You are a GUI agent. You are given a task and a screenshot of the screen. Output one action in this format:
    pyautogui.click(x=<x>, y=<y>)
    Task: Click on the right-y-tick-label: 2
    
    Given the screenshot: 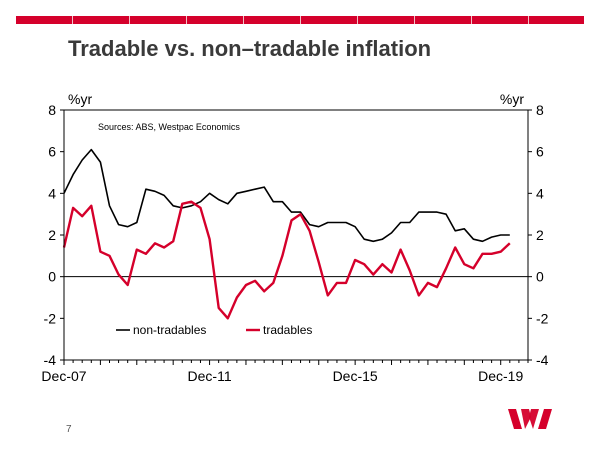 What is the action you would take?
    pyautogui.click(x=540, y=235)
    